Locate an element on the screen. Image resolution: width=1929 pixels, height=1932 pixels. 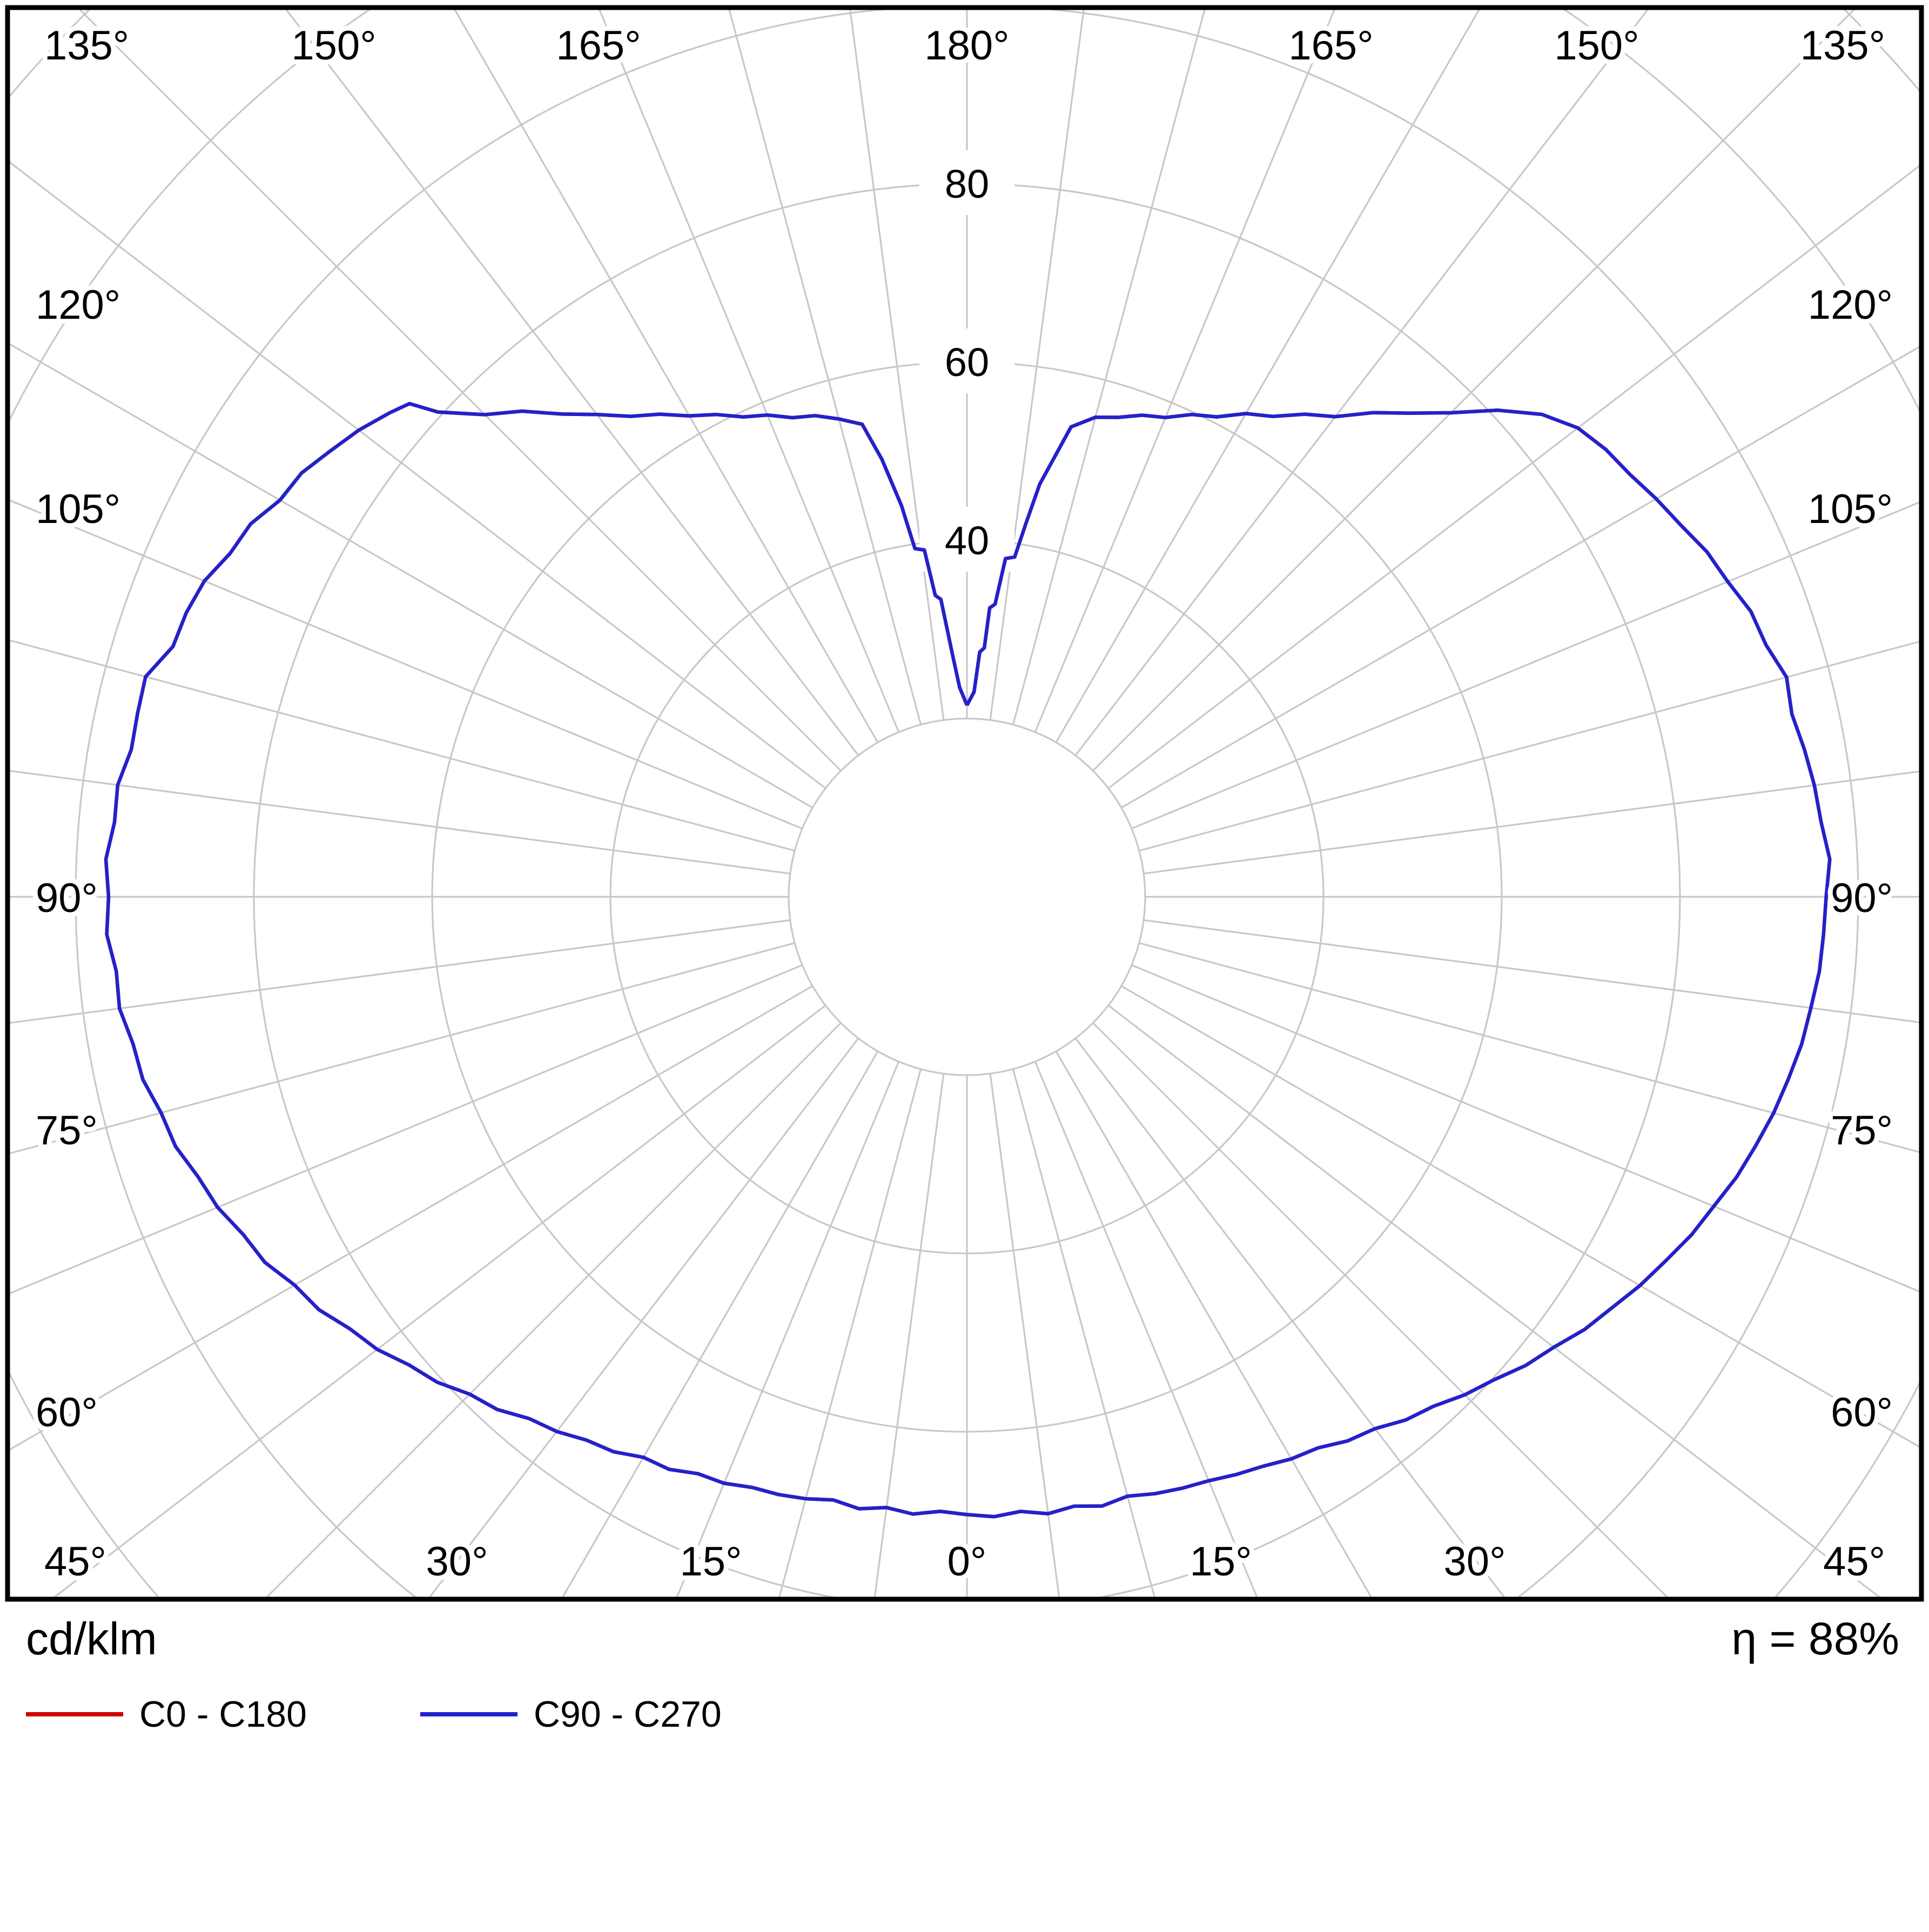
radial-tick-label: 40 is located at coordinates (967, 541).